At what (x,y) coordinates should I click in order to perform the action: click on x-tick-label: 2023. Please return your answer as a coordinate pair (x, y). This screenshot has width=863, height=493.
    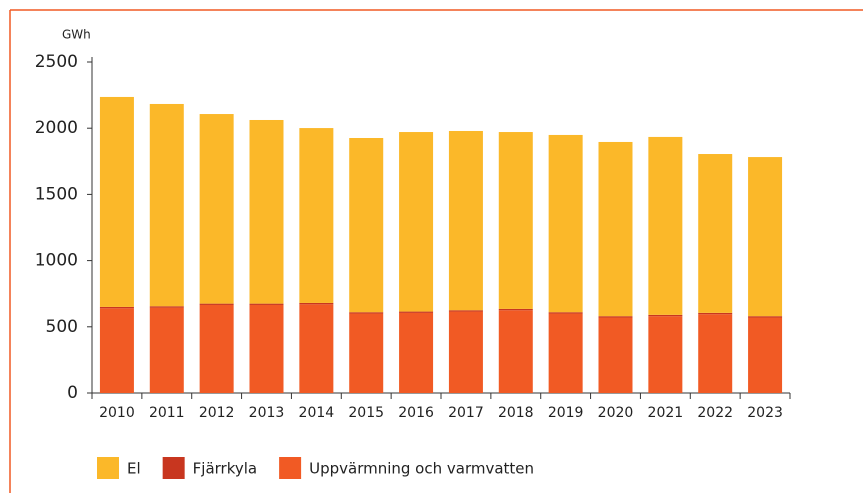
    Looking at the image, I should click on (765, 413).